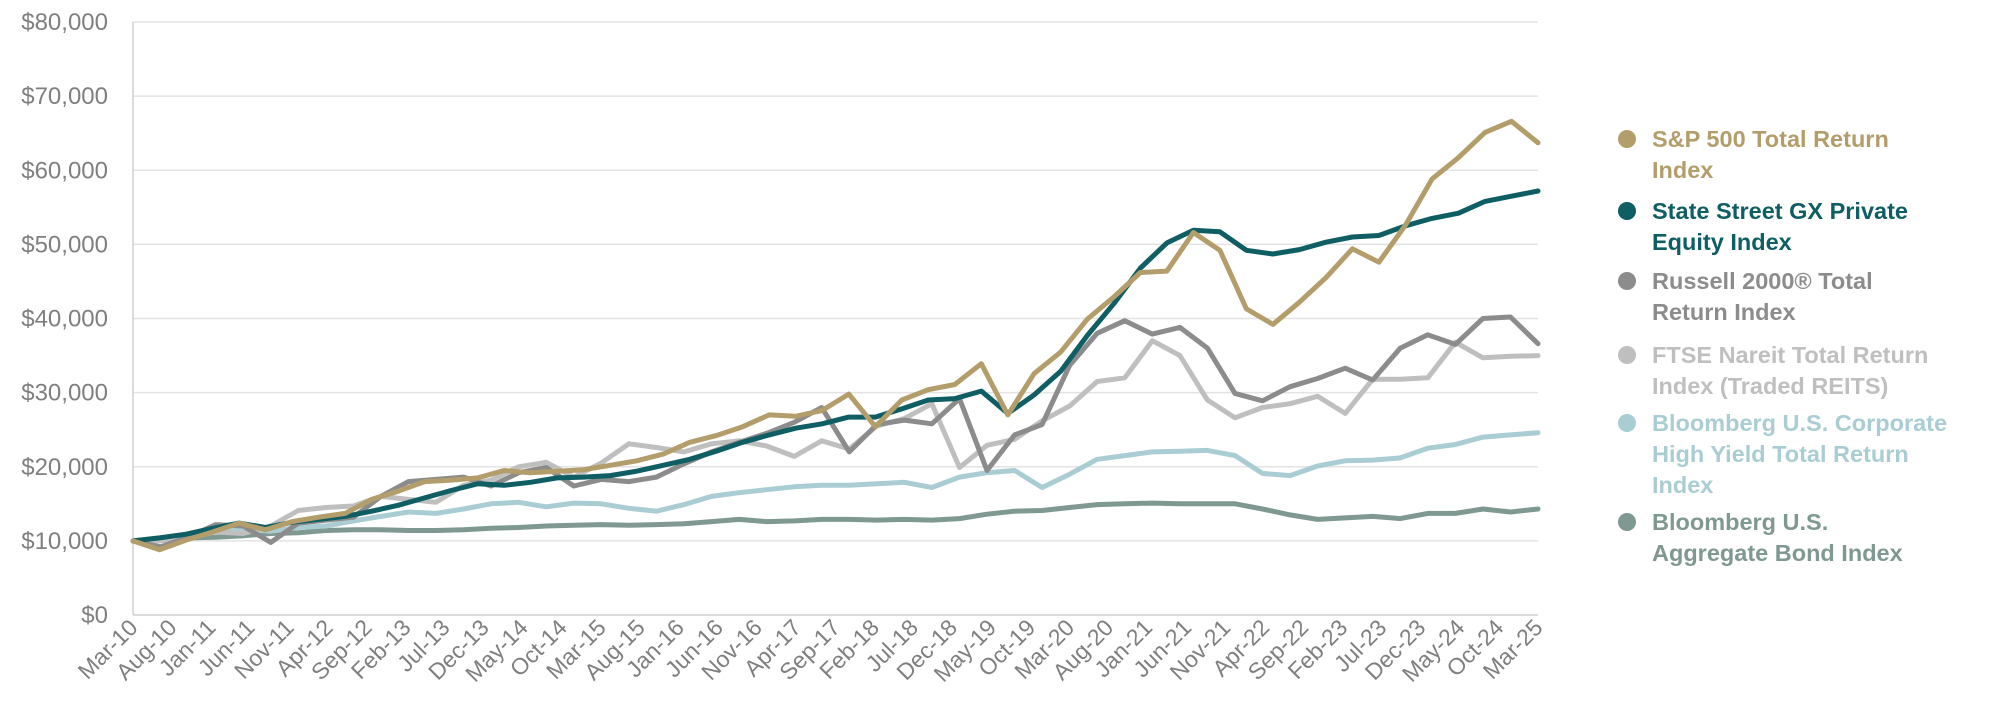 This screenshot has width=2000, height=720. Describe the element at coordinates (1780, 211) in the screenshot. I see `legend-label: State Street GX Private` at that location.